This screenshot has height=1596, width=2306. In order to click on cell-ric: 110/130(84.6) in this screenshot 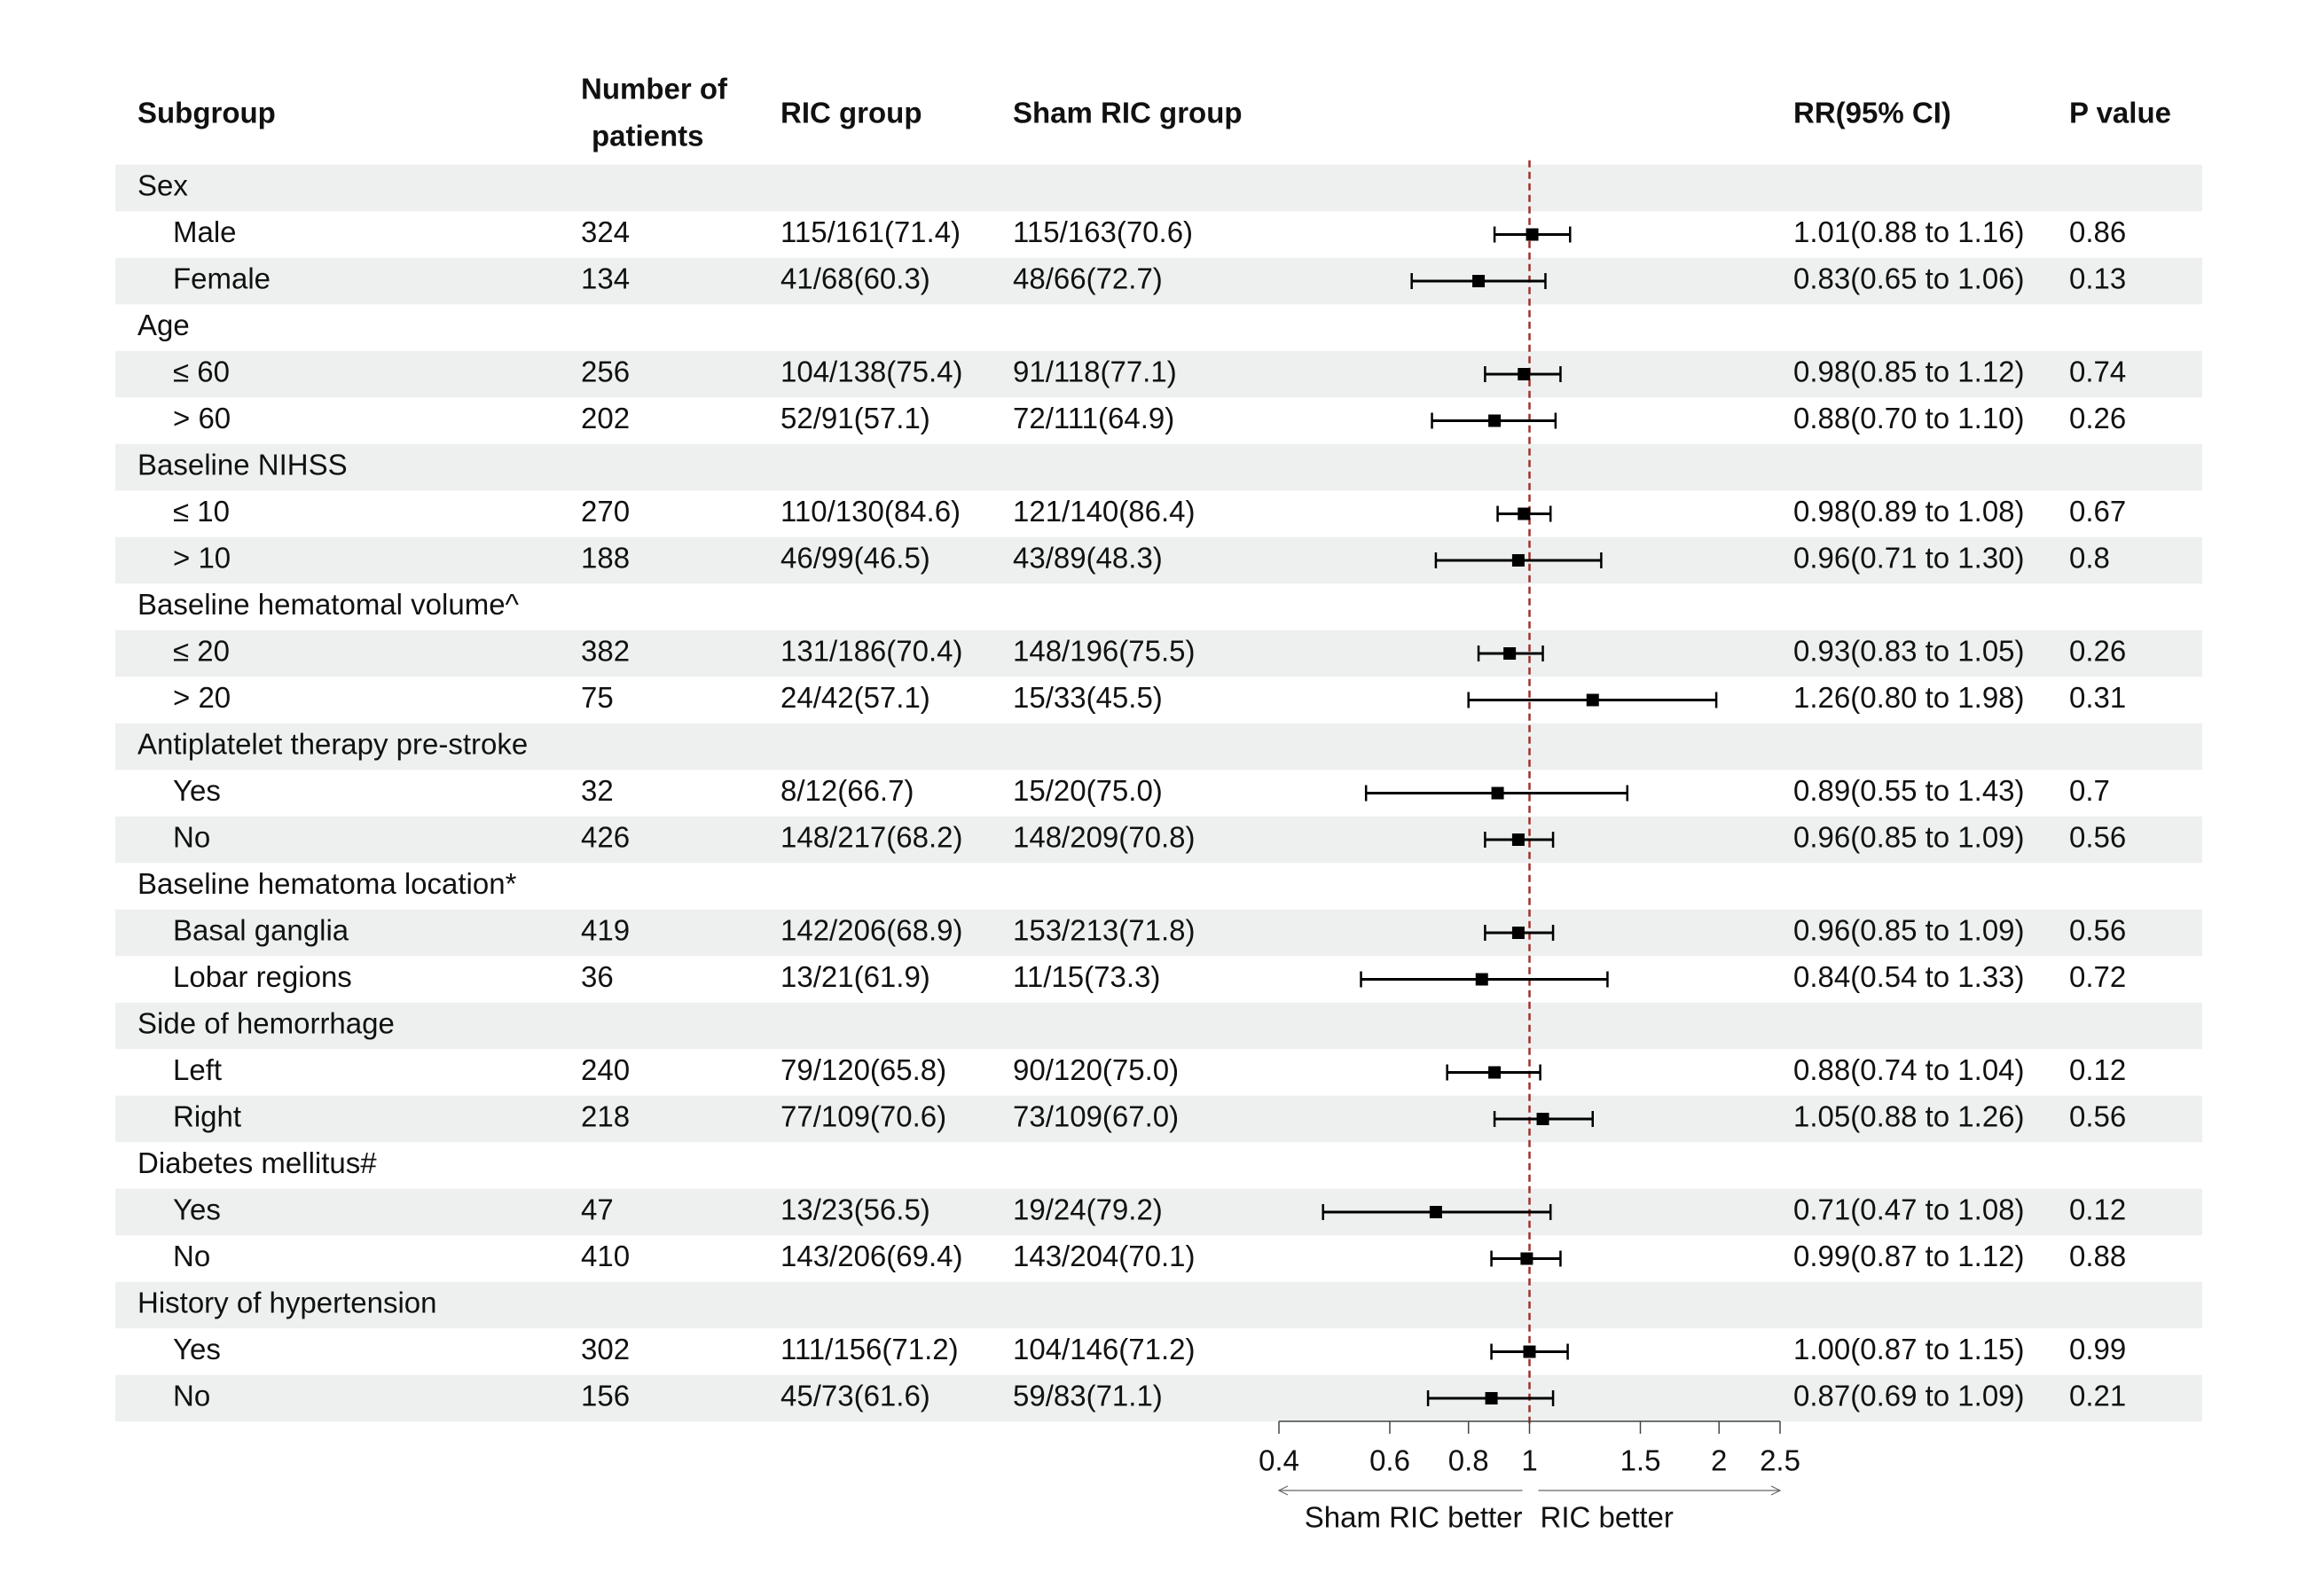, I will do `click(870, 512)`.